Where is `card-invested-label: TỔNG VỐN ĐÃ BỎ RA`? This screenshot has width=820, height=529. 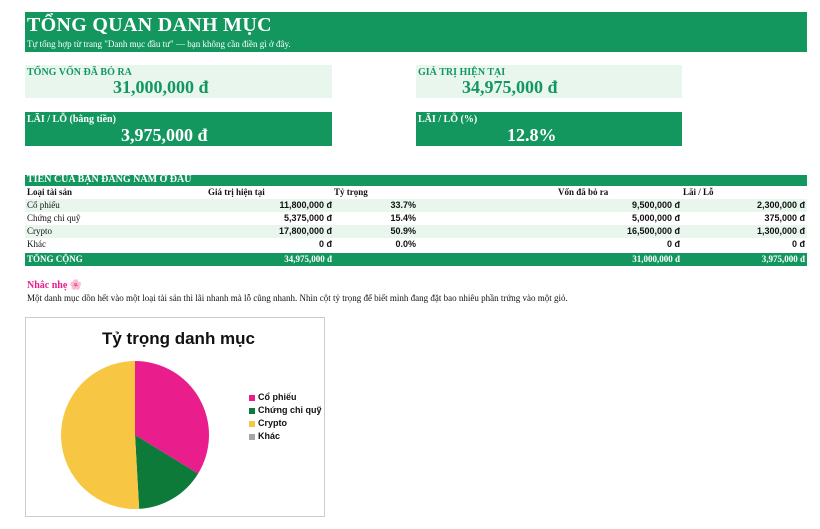 card-invested-label: TỔNG VỐN ĐÃ BỎ RA is located at coordinates (79, 72).